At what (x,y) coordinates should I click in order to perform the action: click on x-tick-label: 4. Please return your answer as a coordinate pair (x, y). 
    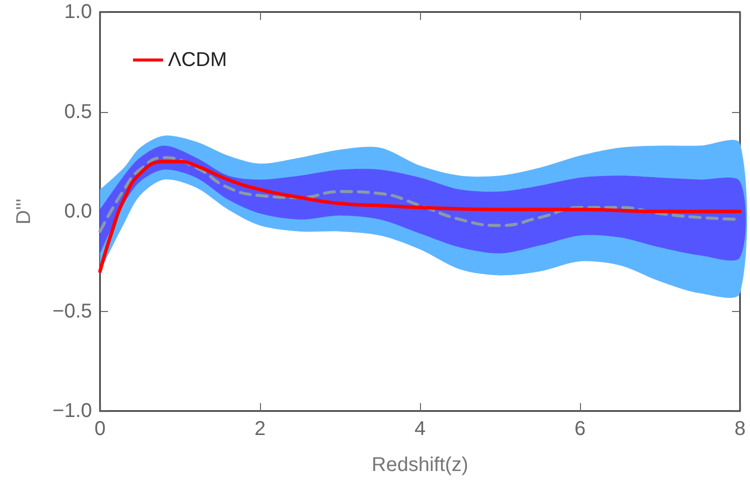
    Looking at the image, I should click on (420, 429).